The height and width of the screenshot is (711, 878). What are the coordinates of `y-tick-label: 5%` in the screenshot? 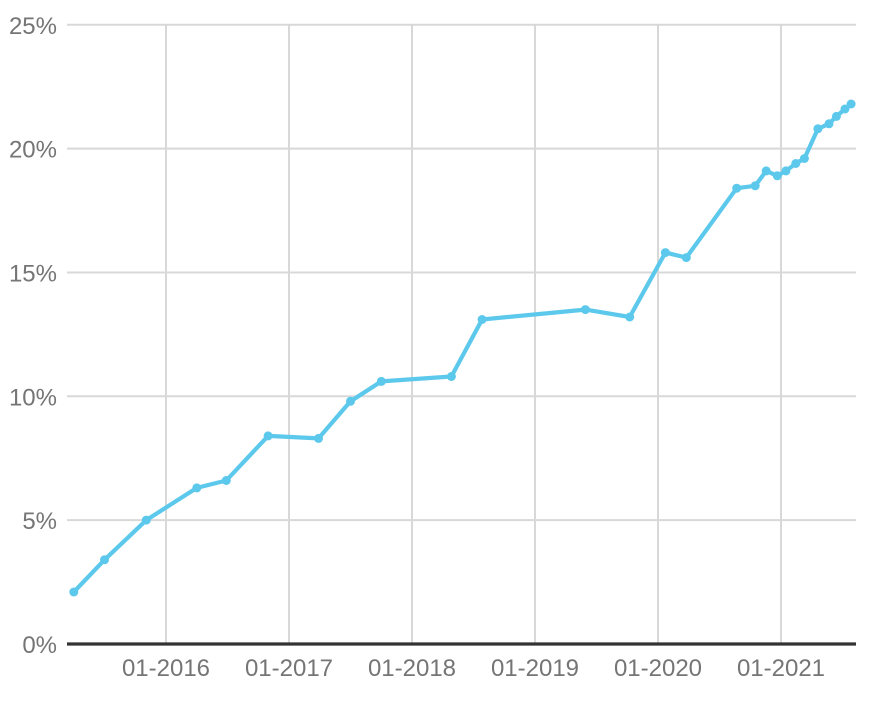 It's located at (39, 521).